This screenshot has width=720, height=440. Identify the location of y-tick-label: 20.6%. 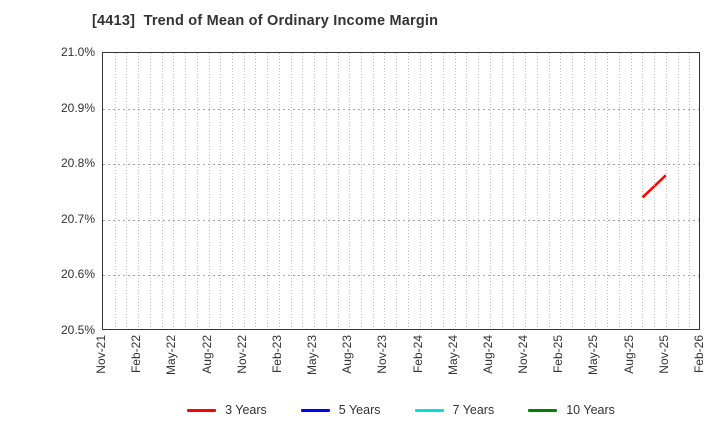
(77, 274).